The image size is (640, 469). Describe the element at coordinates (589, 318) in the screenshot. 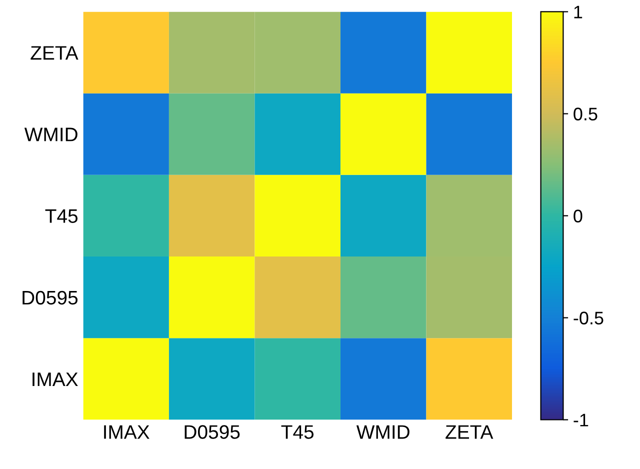

I see `color-bar-label: -0.5` at that location.